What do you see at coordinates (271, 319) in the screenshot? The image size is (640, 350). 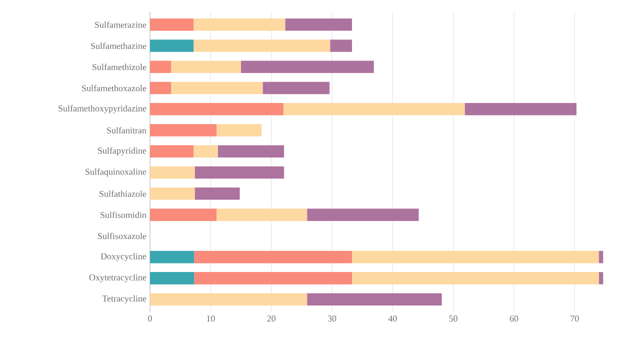 I see `x-tick-label: 20` at bounding box center [271, 319].